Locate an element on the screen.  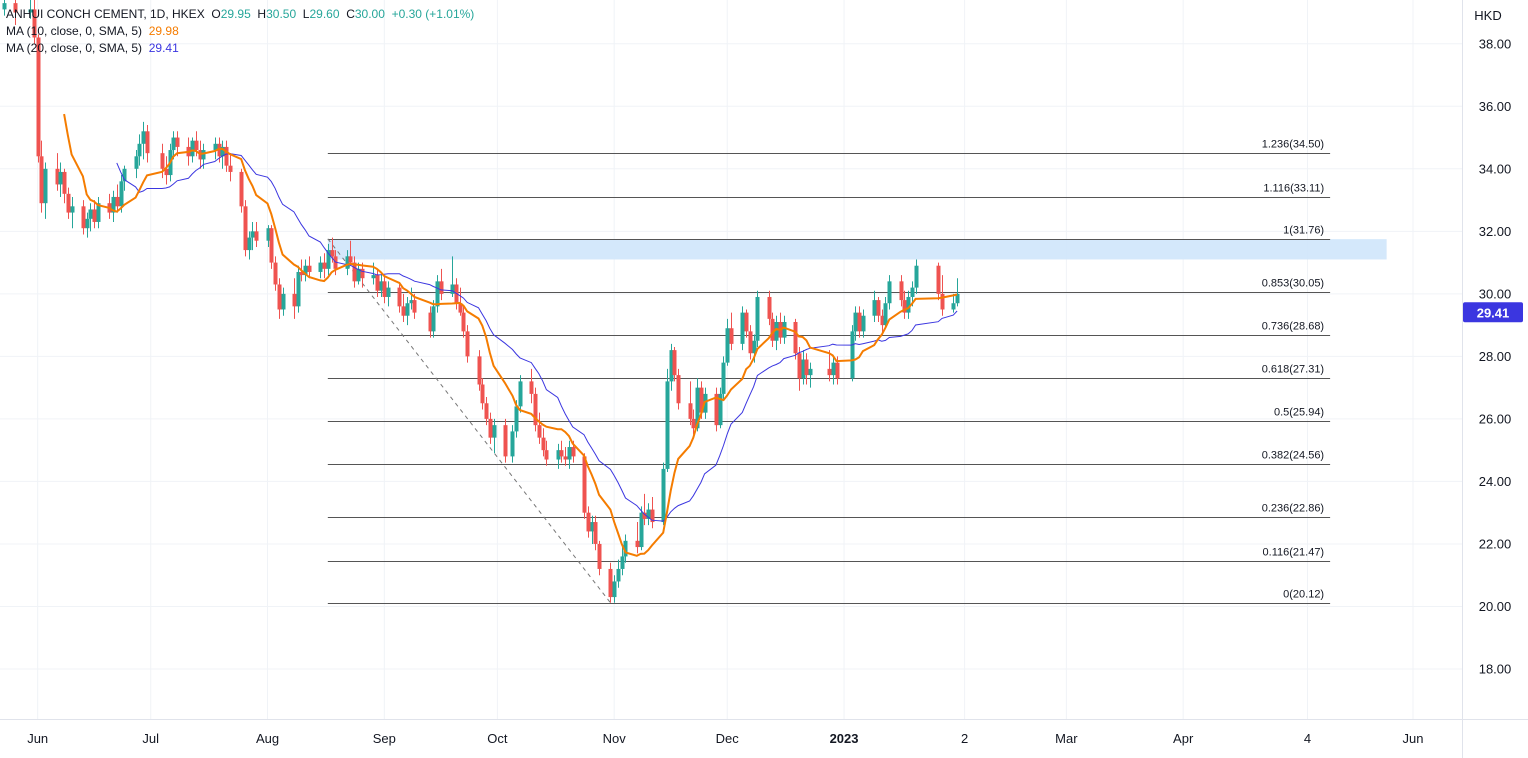
legend-close-label: C is located at coordinates (350, 14).